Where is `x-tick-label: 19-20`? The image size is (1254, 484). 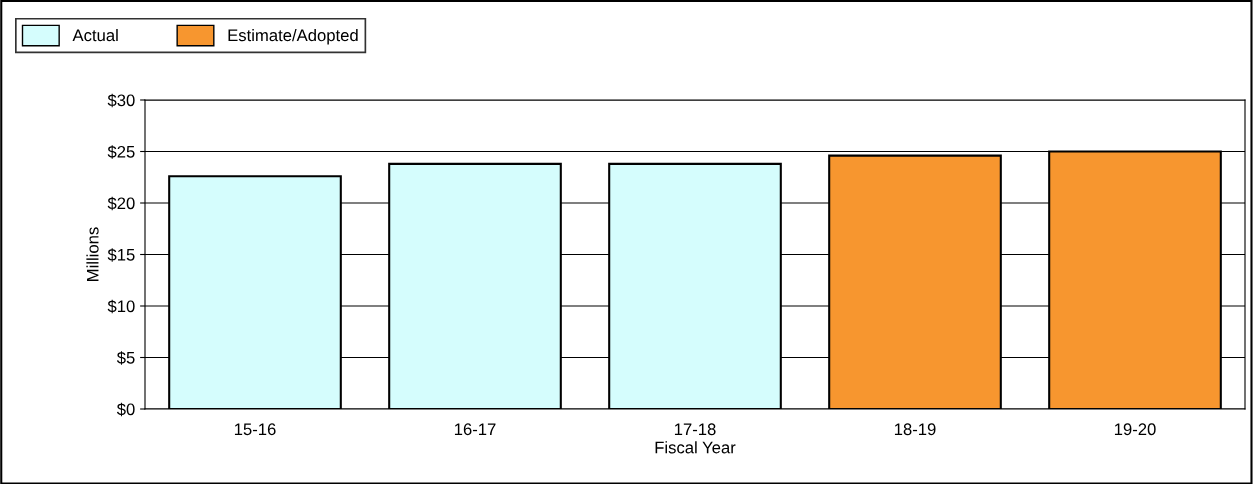
x-tick-label: 19-20 is located at coordinates (1135, 429).